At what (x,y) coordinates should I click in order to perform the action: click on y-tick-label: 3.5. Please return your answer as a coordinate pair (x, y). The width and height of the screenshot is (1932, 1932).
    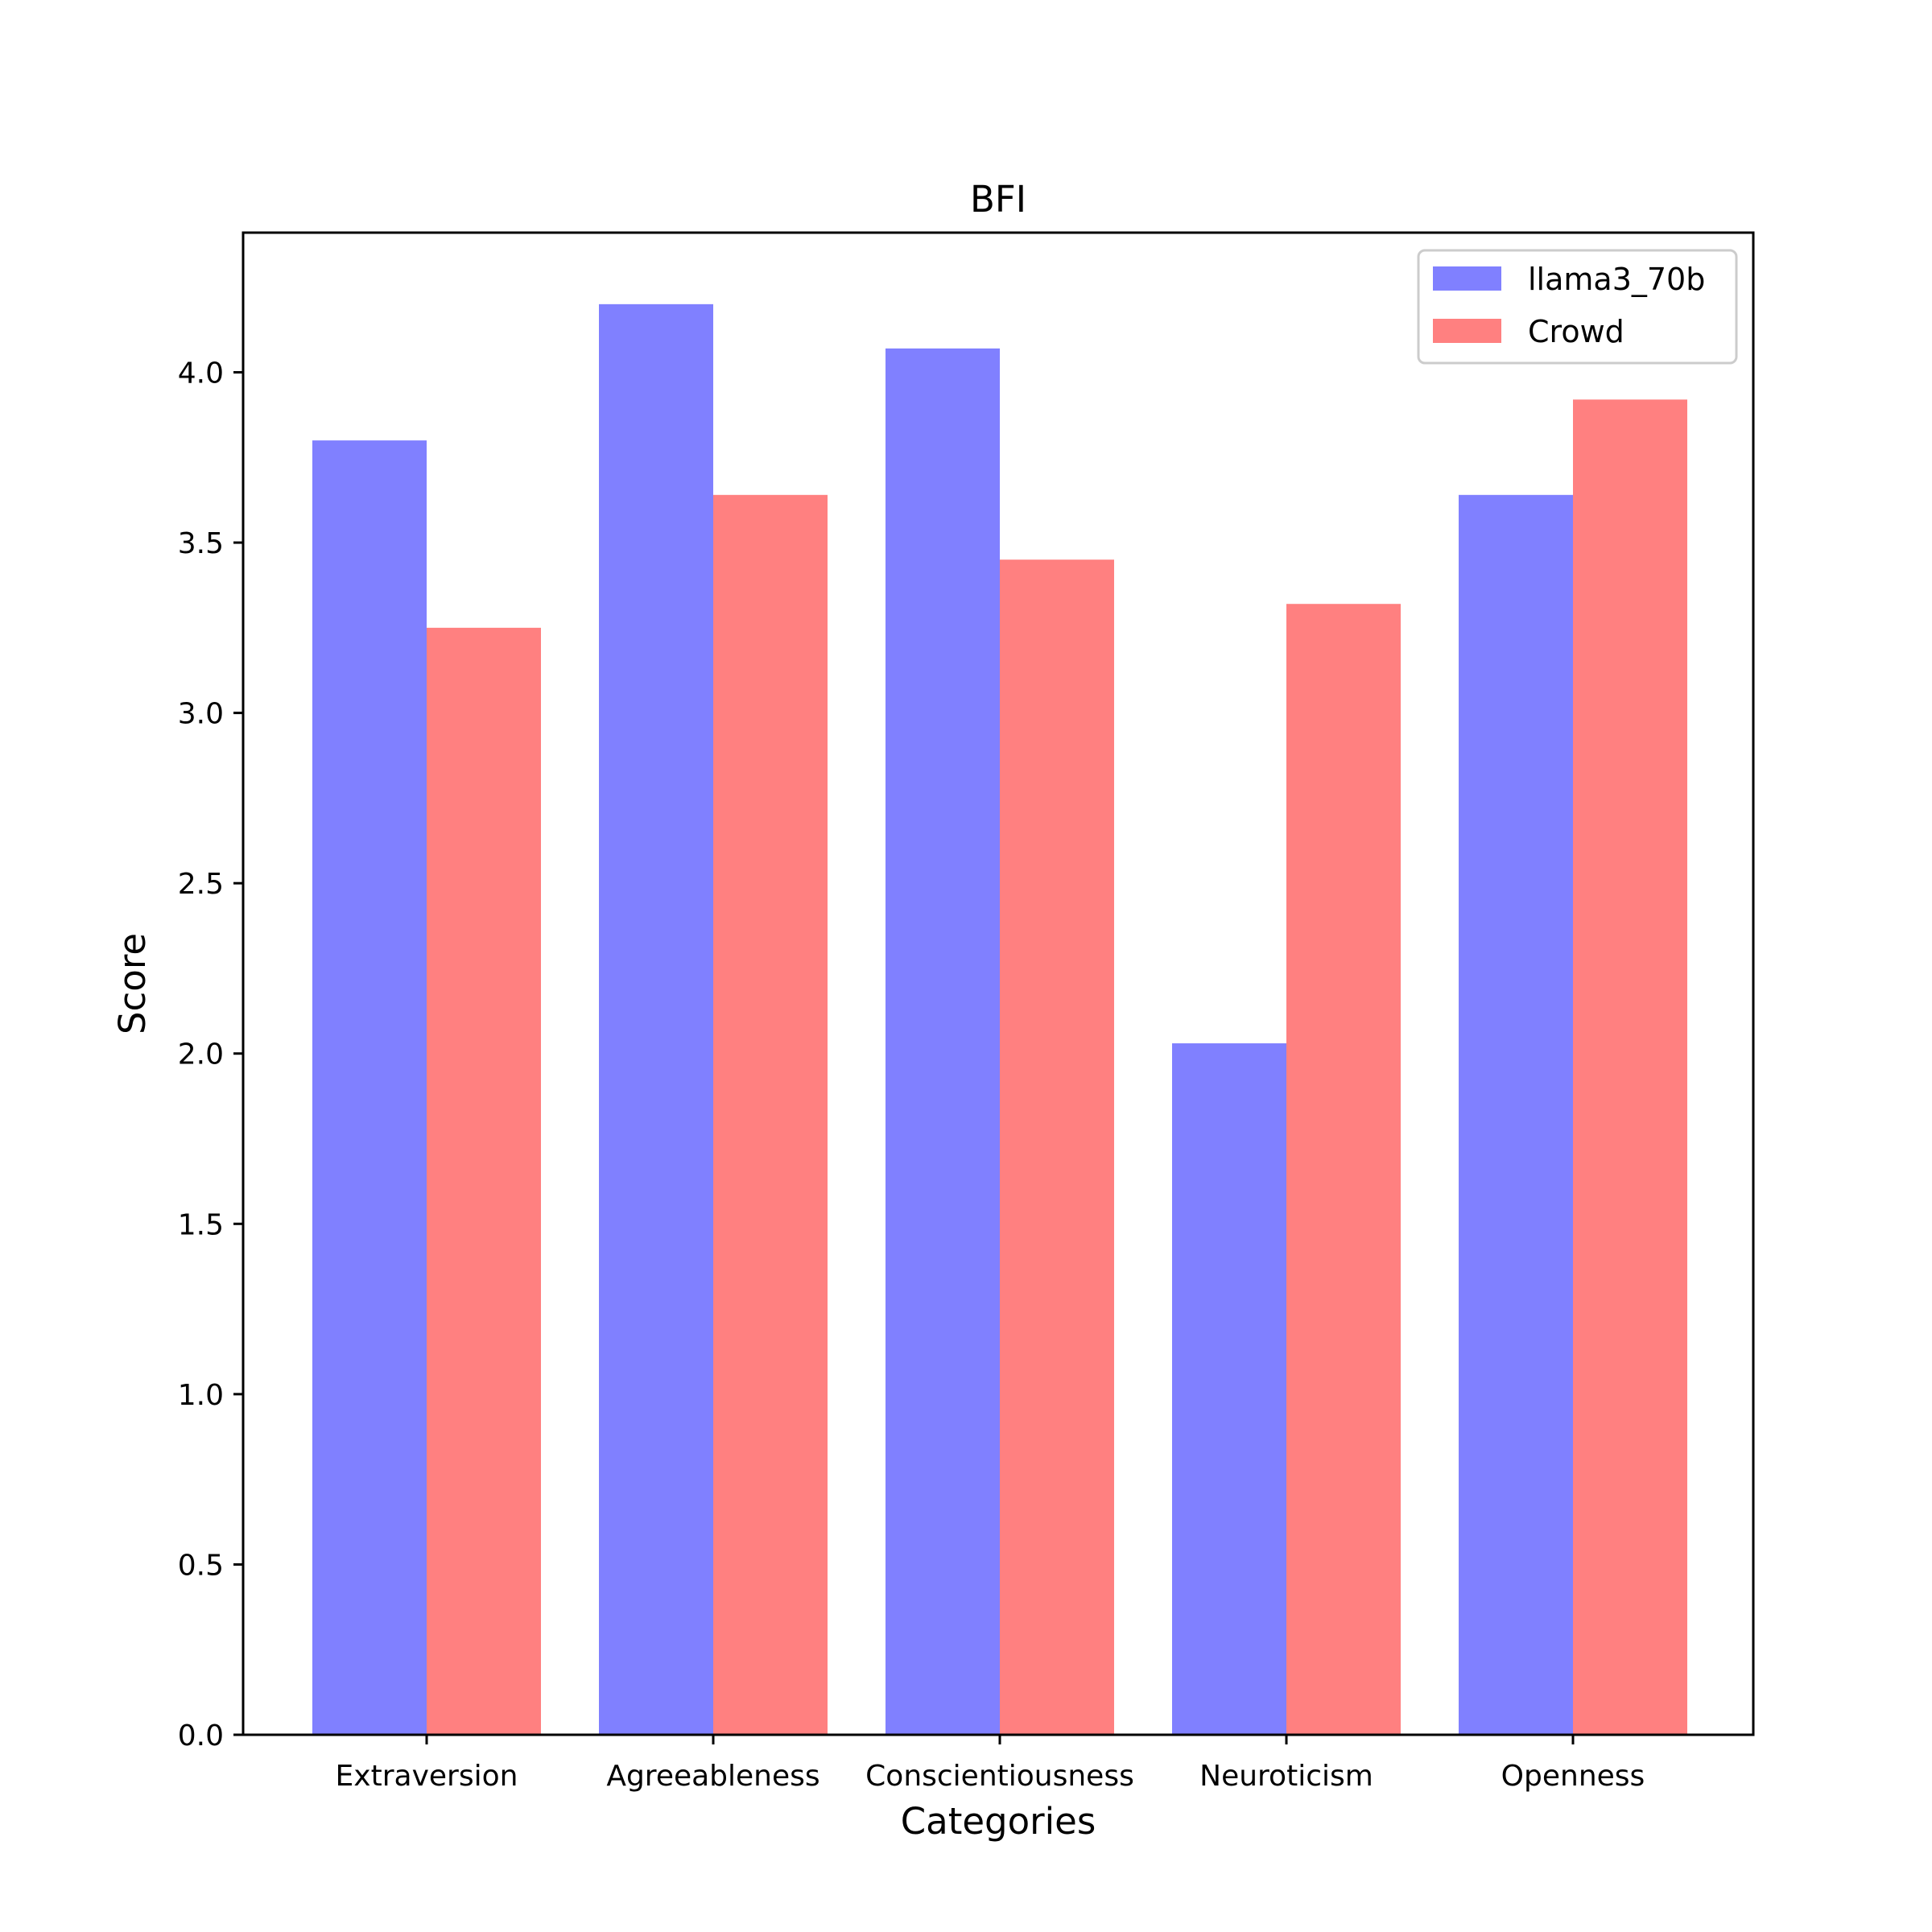
    Looking at the image, I should click on (201, 543).